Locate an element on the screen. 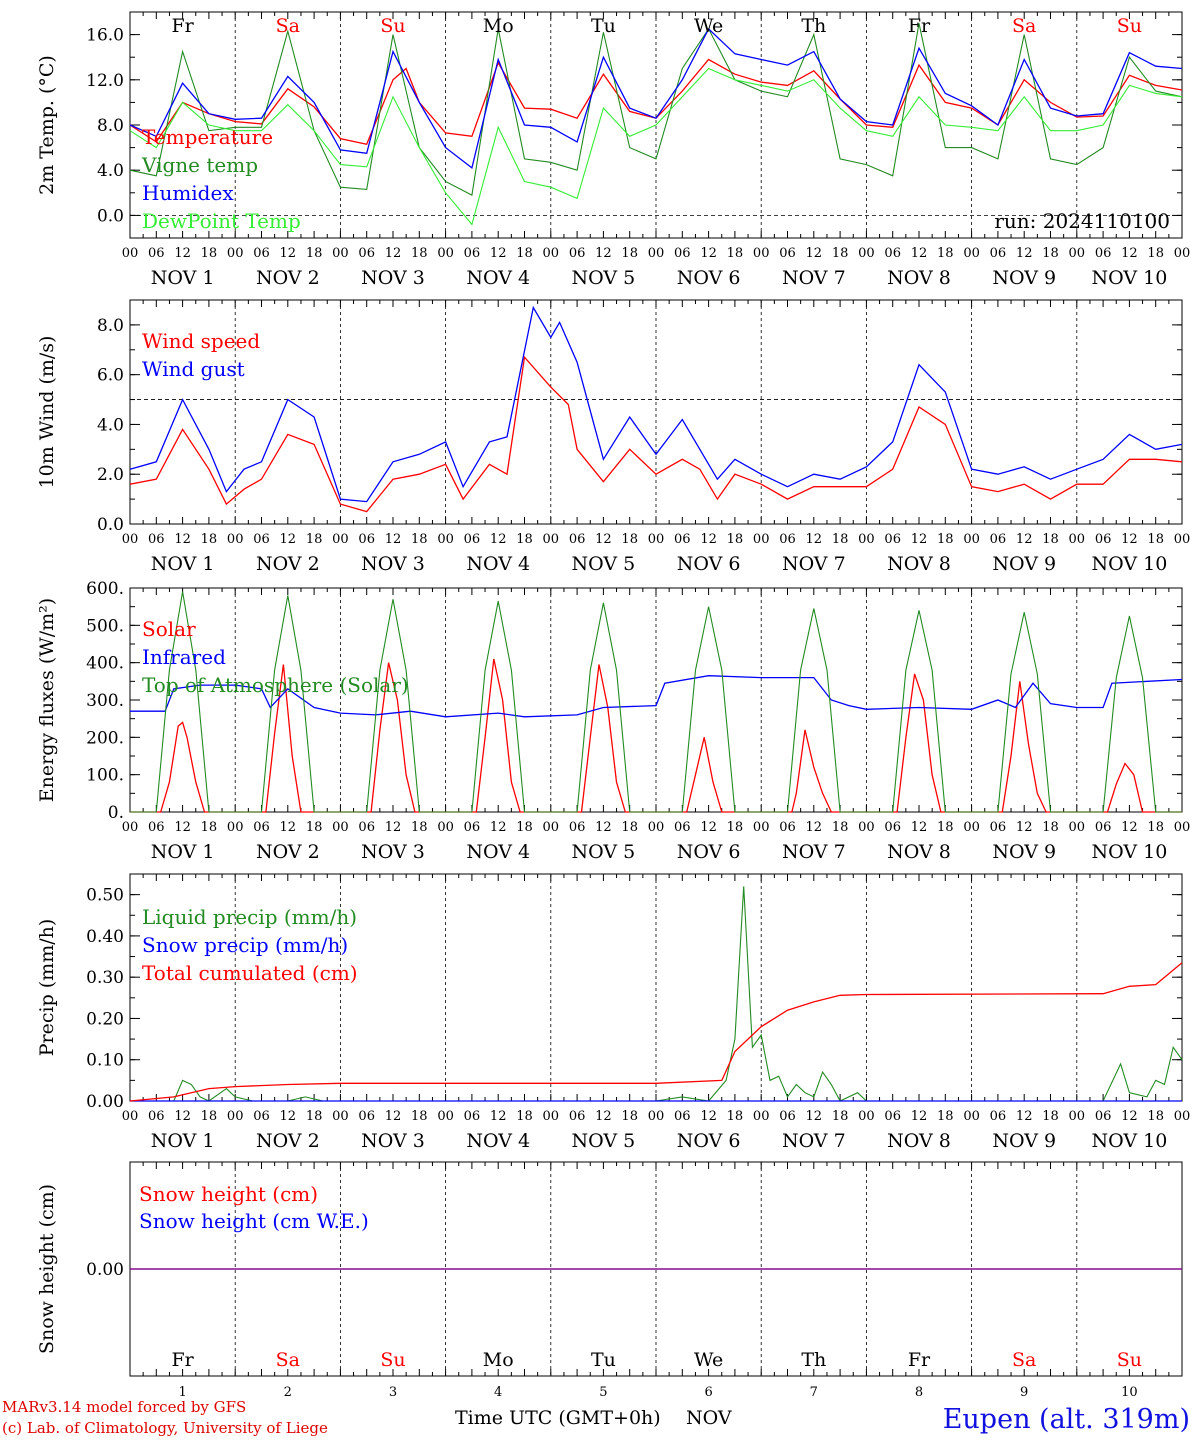 The image size is (1194, 1440). date-label: NOV 5 is located at coordinates (604, 278).